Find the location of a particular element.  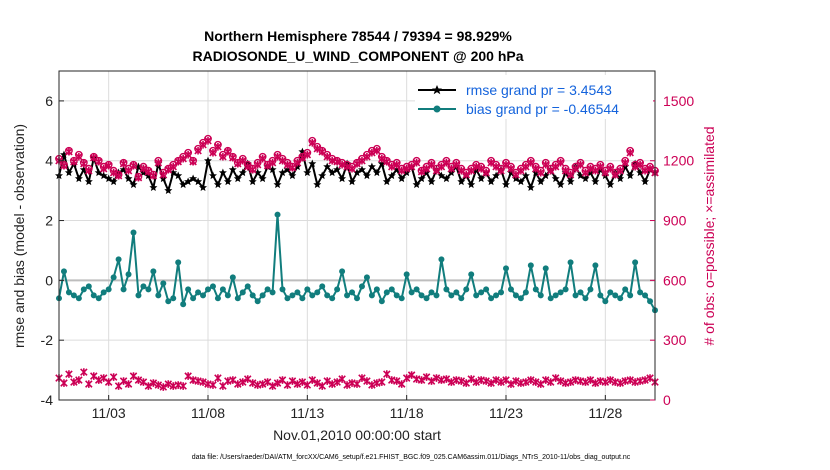

x-tick-label: 11/03 is located at coordinates (109, 413).